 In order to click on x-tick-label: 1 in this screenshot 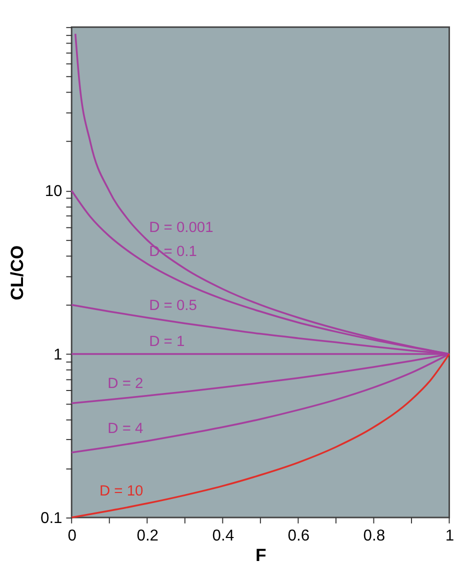, I will do `click(449, 536)`.